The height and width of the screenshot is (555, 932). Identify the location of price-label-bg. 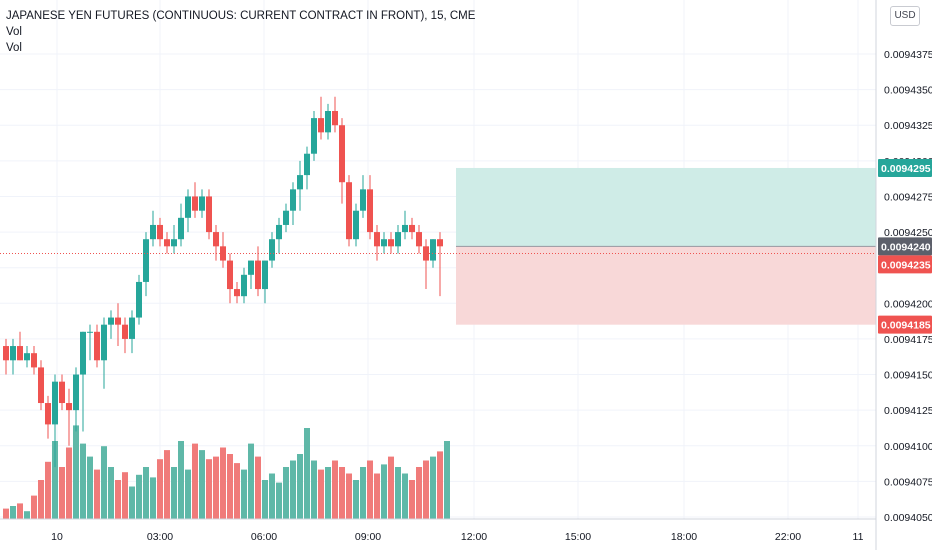
(905, 167).